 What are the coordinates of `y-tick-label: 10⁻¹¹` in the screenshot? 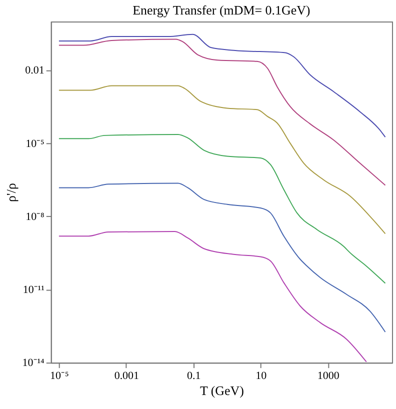 It's located at (33, 290).